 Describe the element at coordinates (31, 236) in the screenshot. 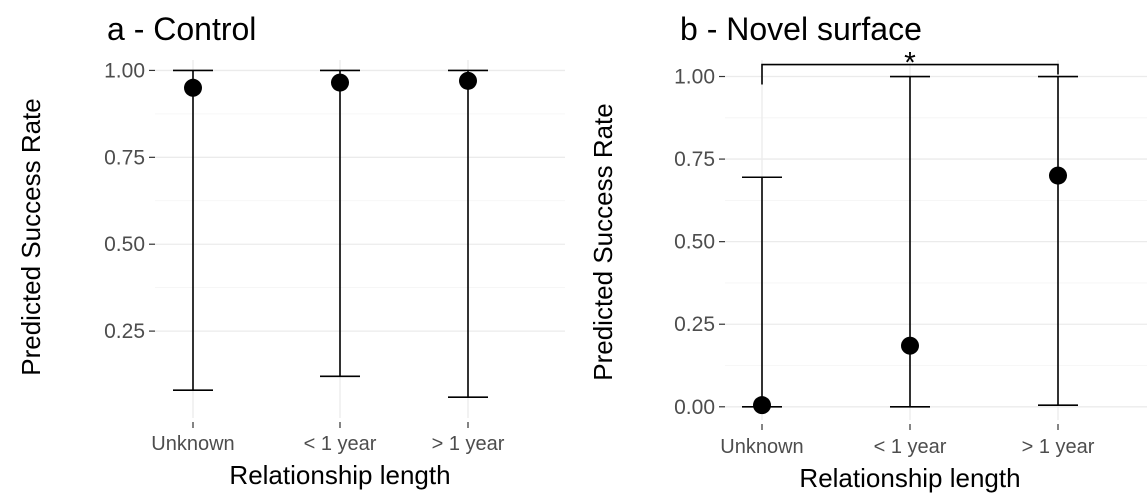

I see `panel-a-y-axis-label: Predicted Success Rate` at that location.